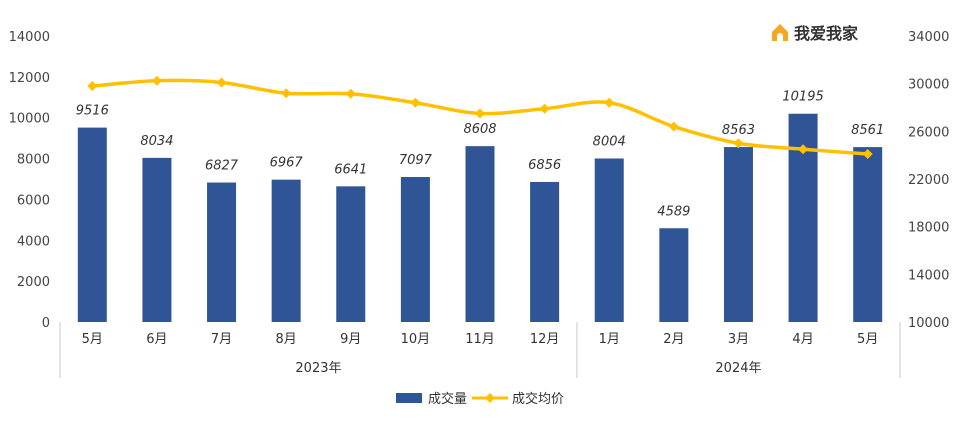  I want to click on bar-data-label: 6827, so click(222, 166).